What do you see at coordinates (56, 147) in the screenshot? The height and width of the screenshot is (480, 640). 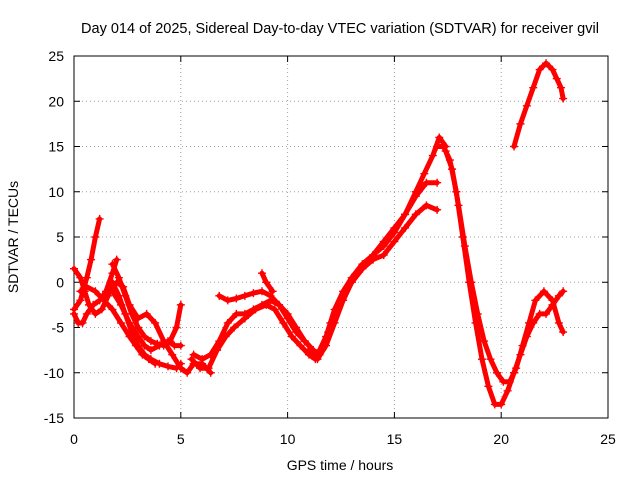 I see `y-tick-label: 15` at bounding box center [56, 147].